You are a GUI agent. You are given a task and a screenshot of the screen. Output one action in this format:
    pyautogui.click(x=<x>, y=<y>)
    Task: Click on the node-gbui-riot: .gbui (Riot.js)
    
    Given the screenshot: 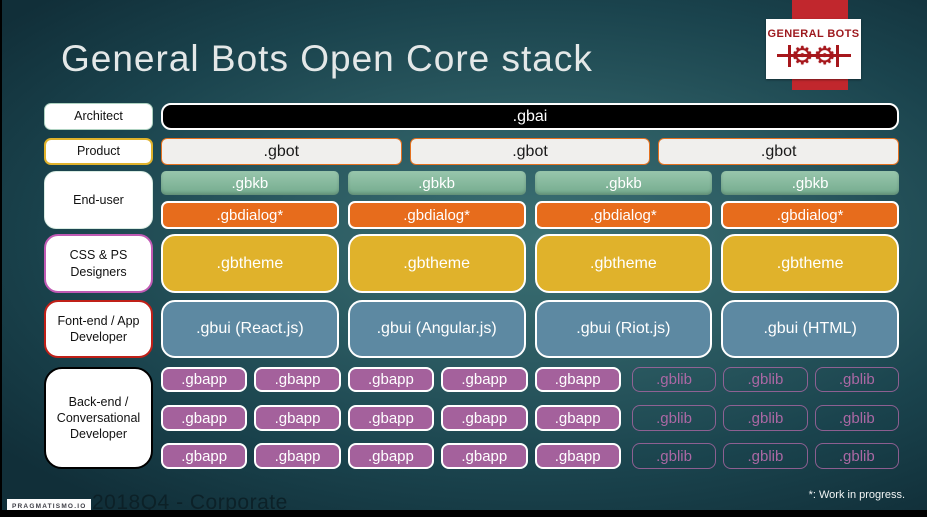 What is the action you would take?
    pyautogui.click(x=623, y=329)
    